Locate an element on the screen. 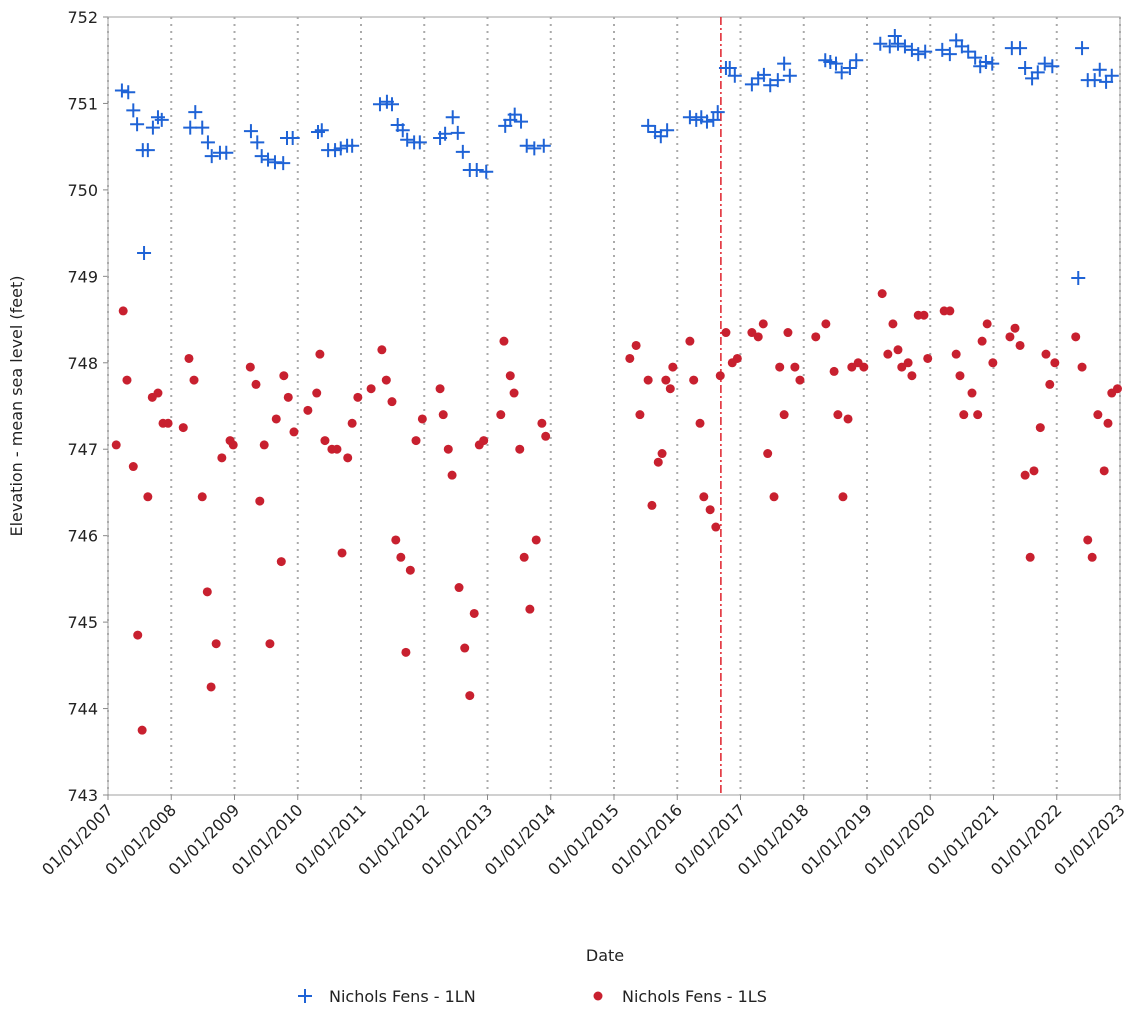  legend-marker is located at coordinates (598, 996).